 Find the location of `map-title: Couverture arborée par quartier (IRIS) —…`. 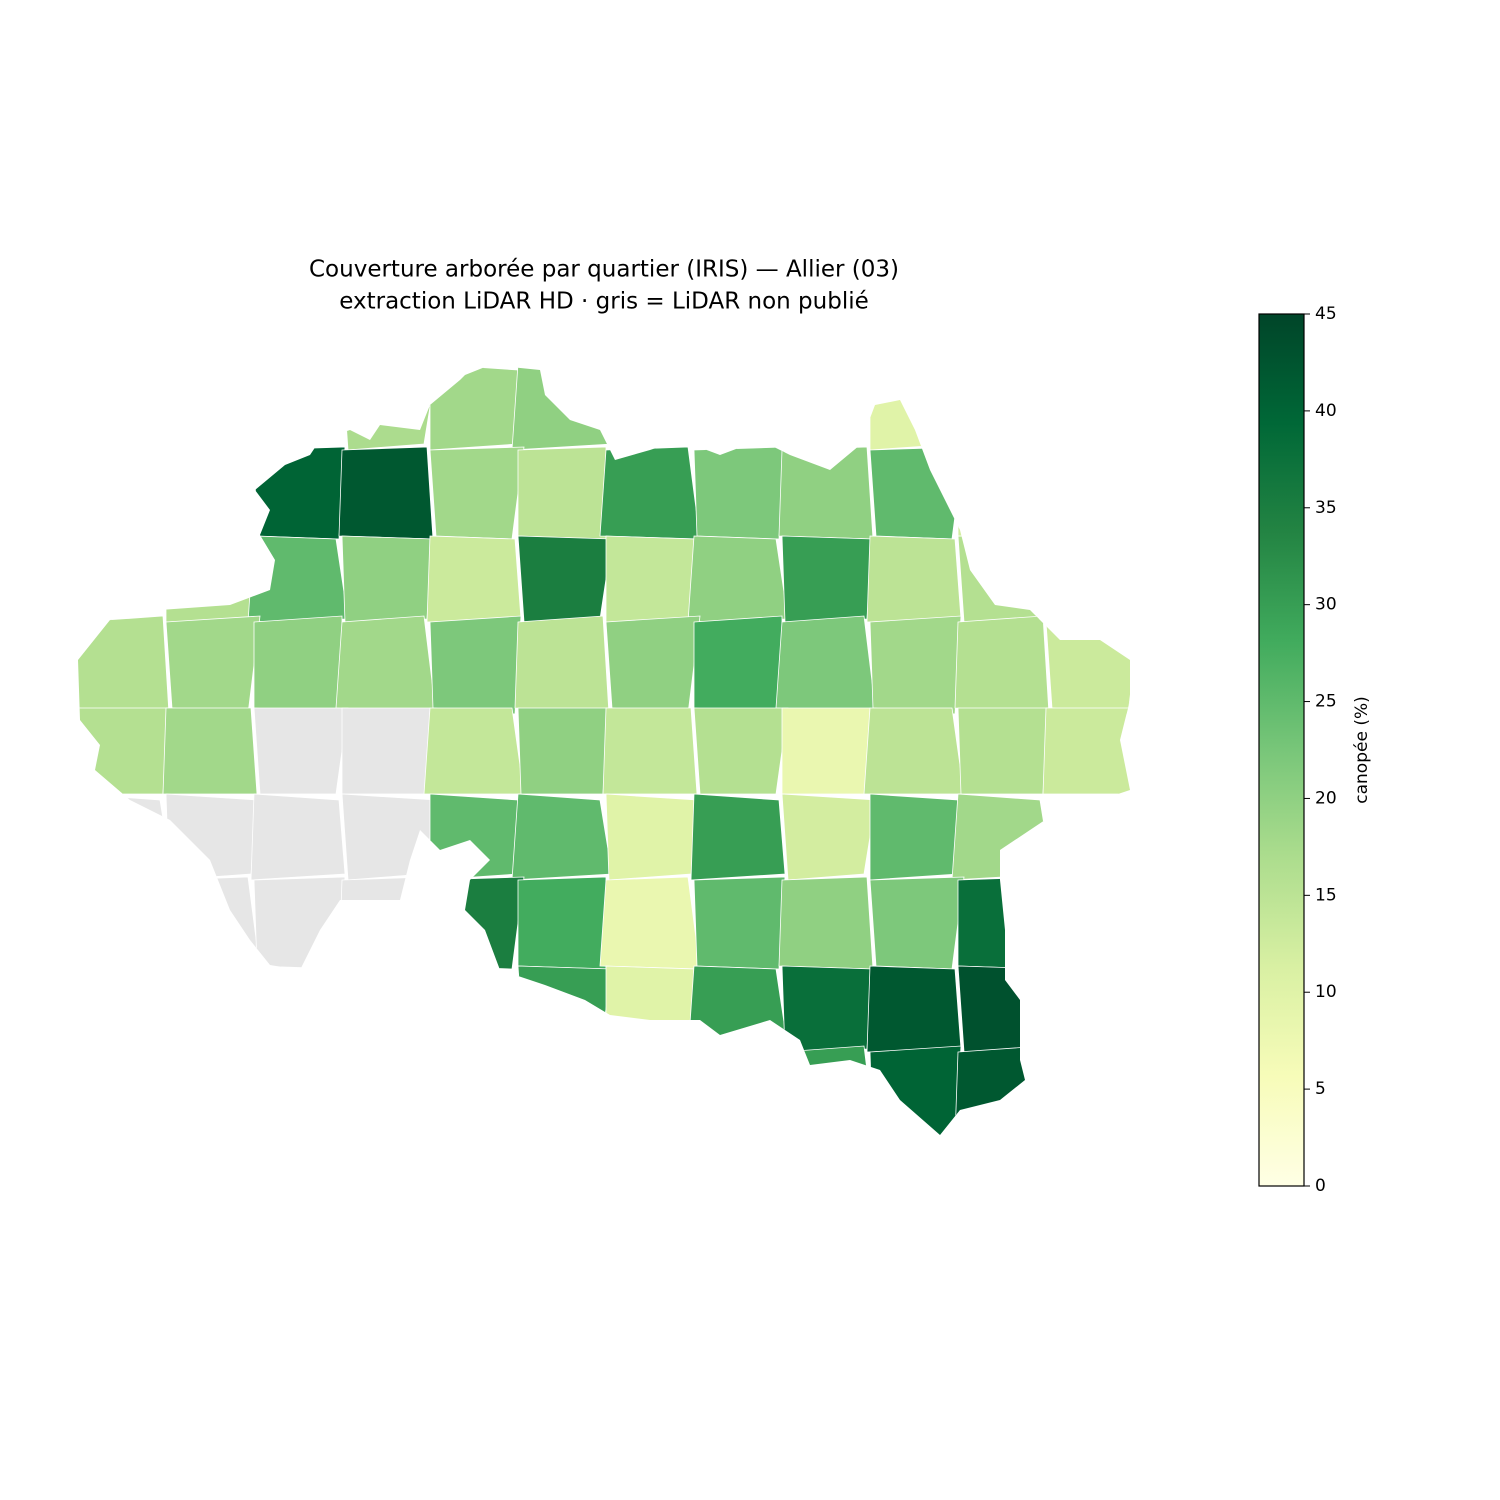

map-title: Couverture arborée par quartier (IRIS) —… is located at coordinates (604, 270).